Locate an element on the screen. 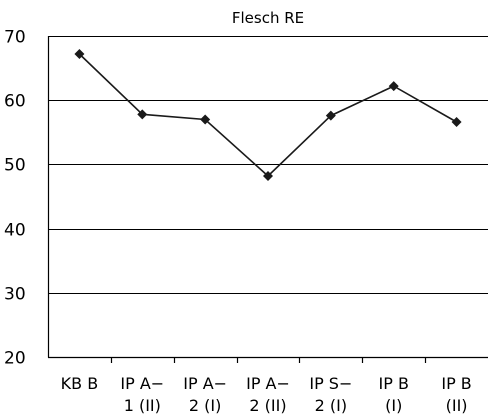 The width and height of the screenshot is (490, 420). y-tick-label: 20 is located at coordinates (15, 359).